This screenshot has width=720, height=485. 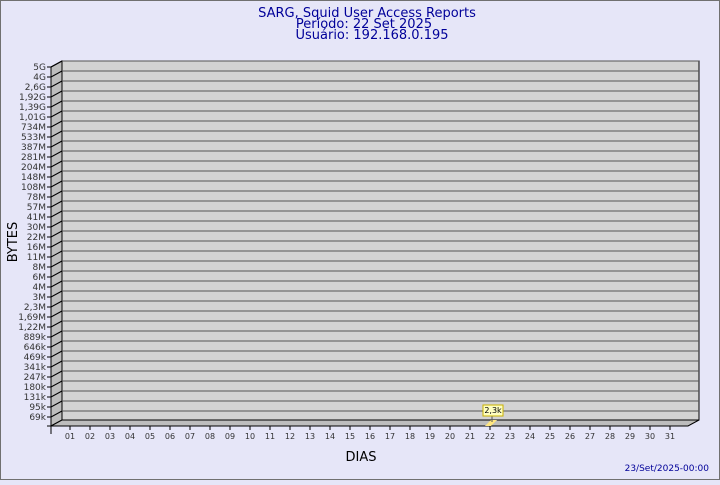 What do you see at coordinates (33, 148) in the screenshot?
I see `y-tick-label: 387M` at bounding box center [33, 148].